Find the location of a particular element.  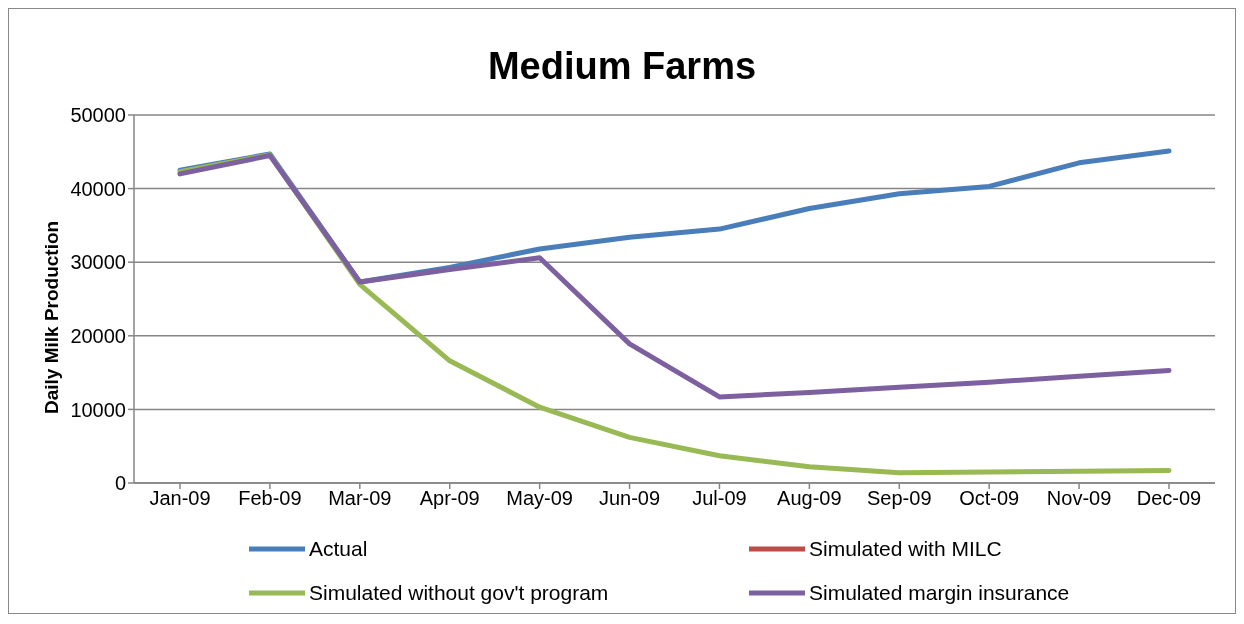

legend-label: Simulated without gov't program is located at coordinates (459, 593).